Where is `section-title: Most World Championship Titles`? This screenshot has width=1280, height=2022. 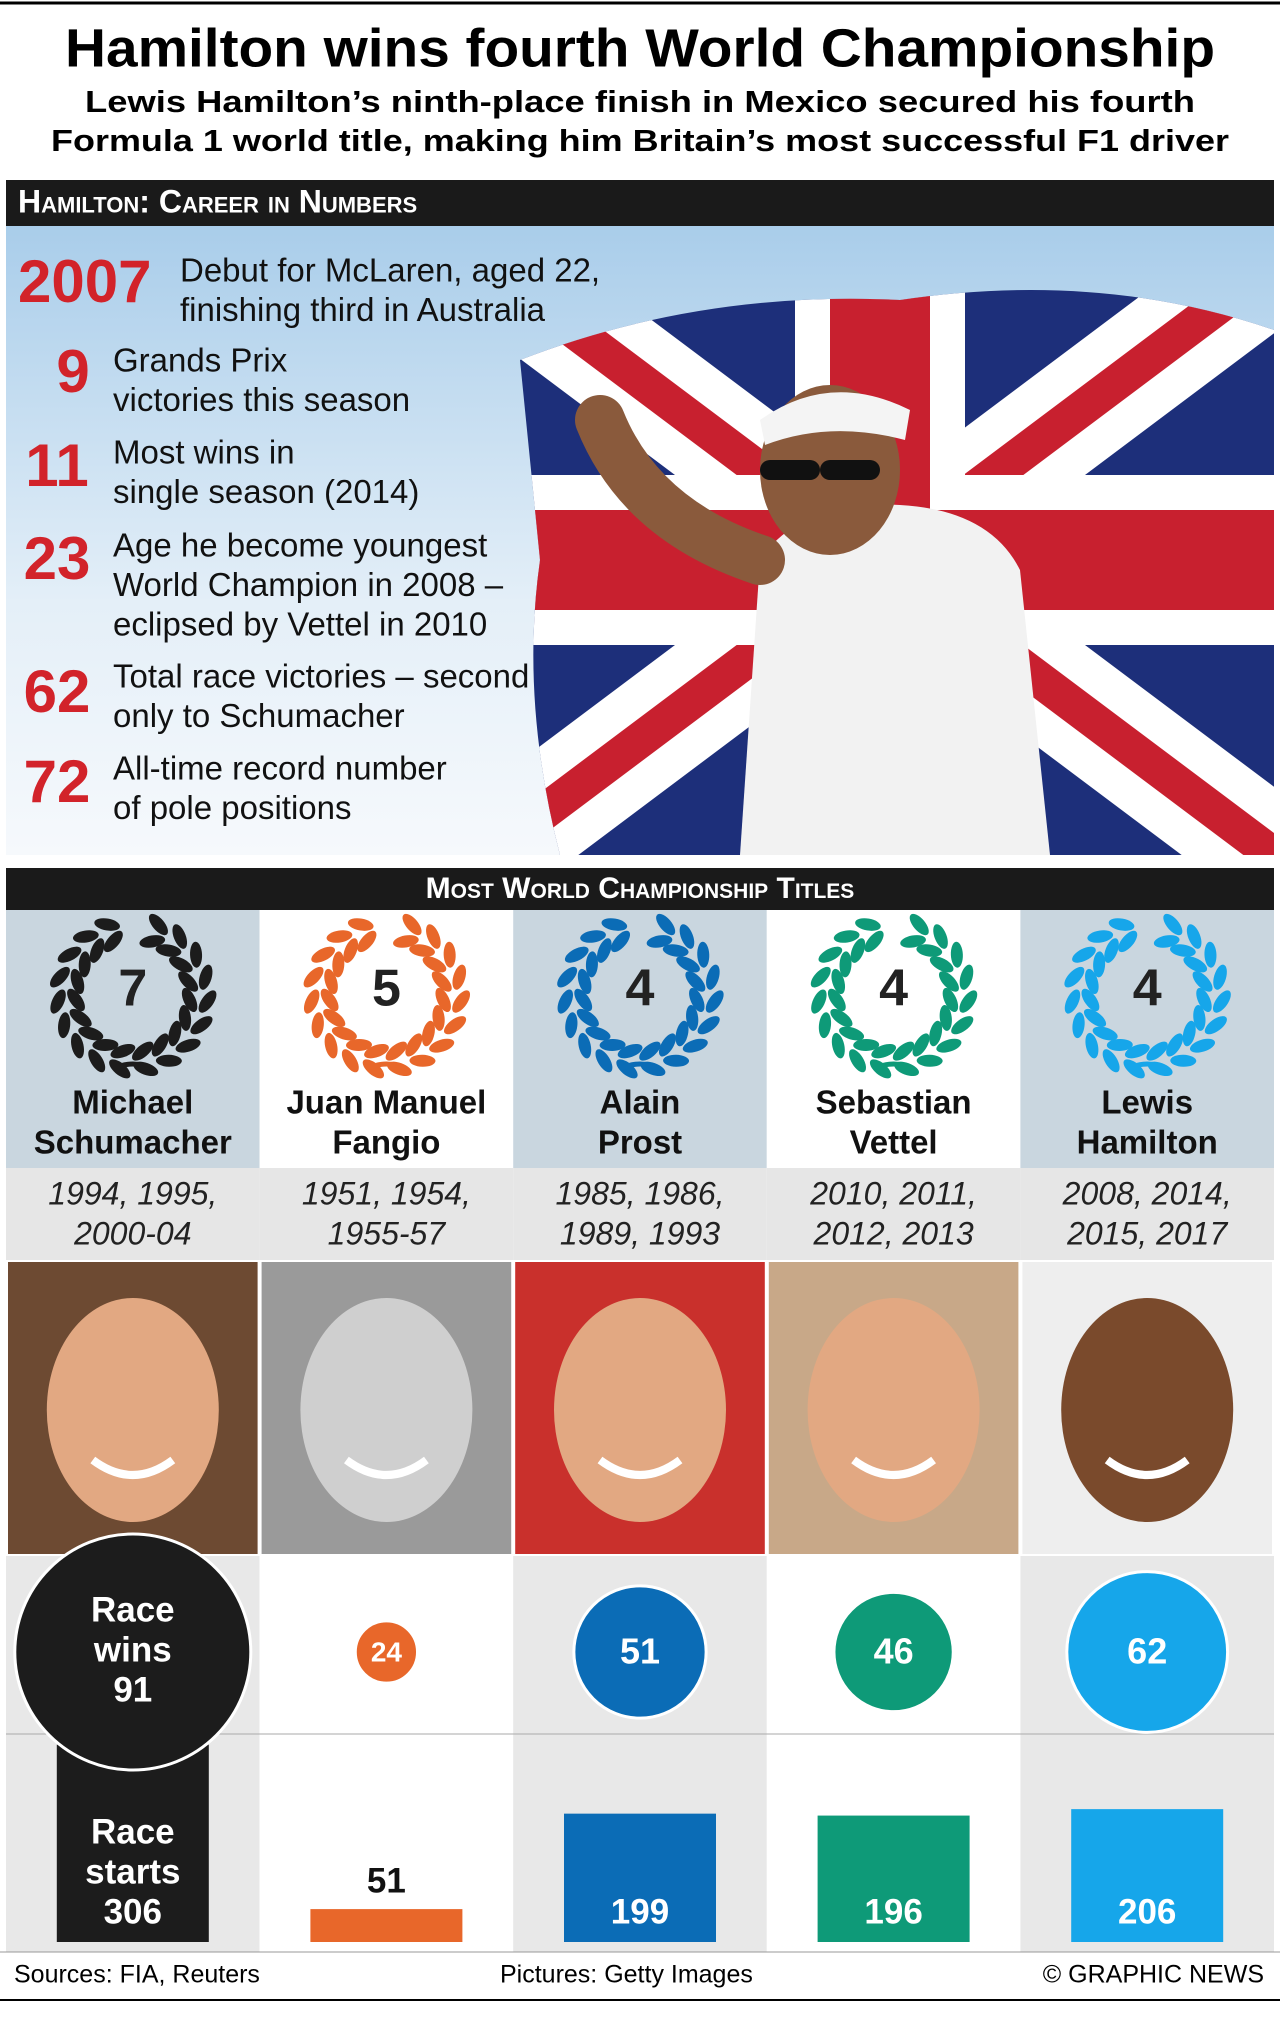 section-title: Most World Championship Titles is located at coordinates (640, 888).